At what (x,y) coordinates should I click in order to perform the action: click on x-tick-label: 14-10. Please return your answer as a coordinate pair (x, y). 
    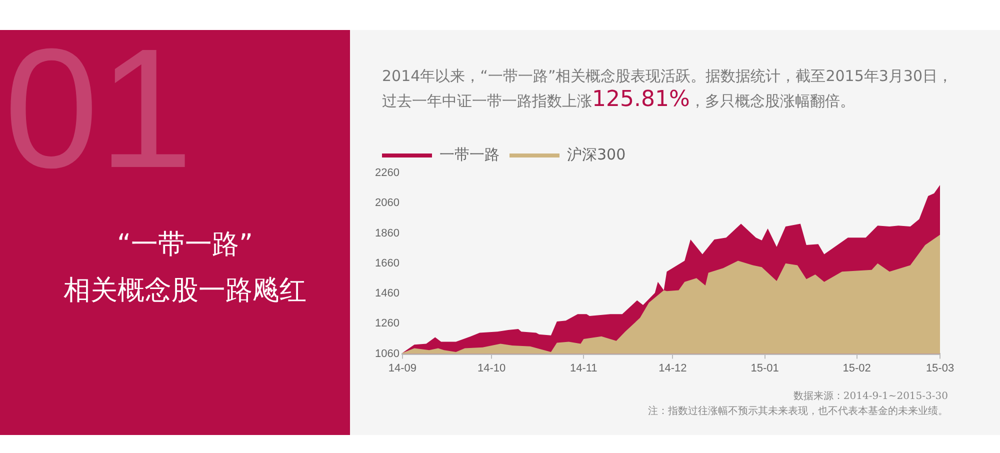
    Looking at the image, I should click on (491, 368).